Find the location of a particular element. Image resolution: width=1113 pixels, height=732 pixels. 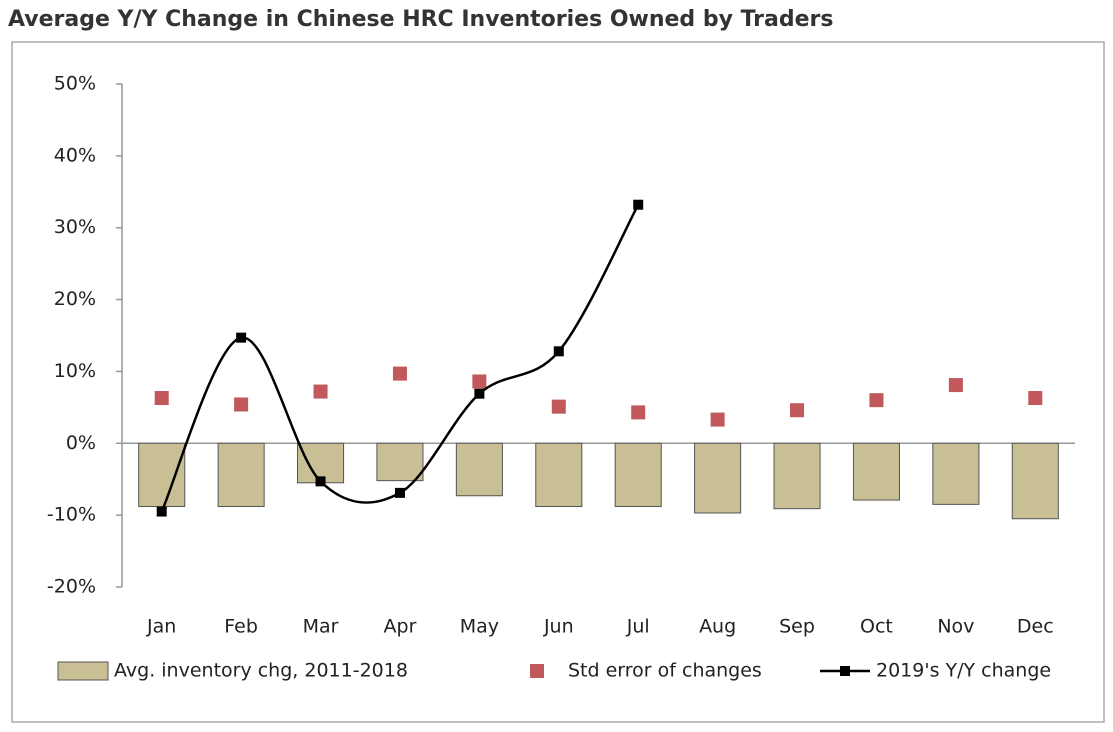

y-tick-label: 50% is located at coordinates (75, 84).